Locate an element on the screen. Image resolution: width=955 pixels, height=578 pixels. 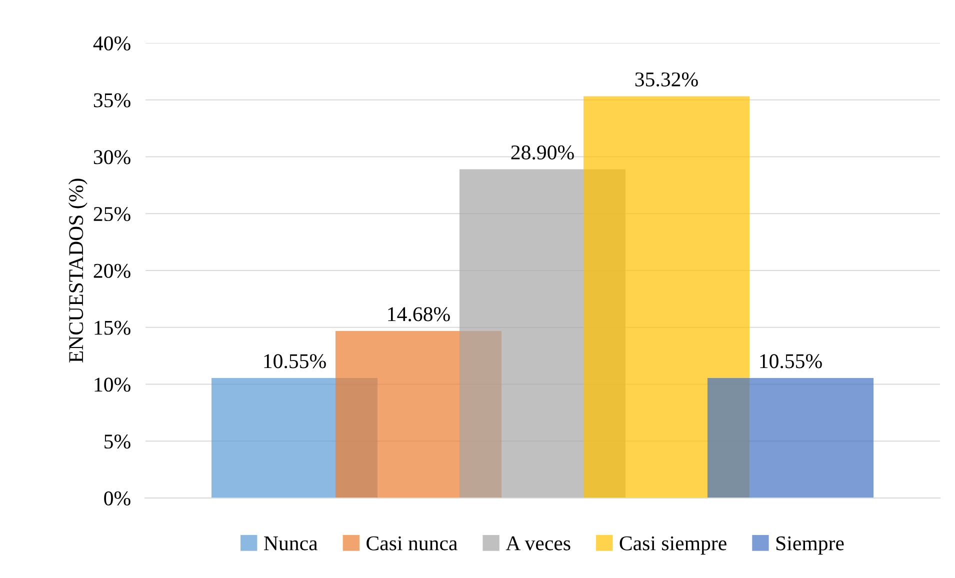
y-tick-label: 15% is located at coordinates (112, 327).